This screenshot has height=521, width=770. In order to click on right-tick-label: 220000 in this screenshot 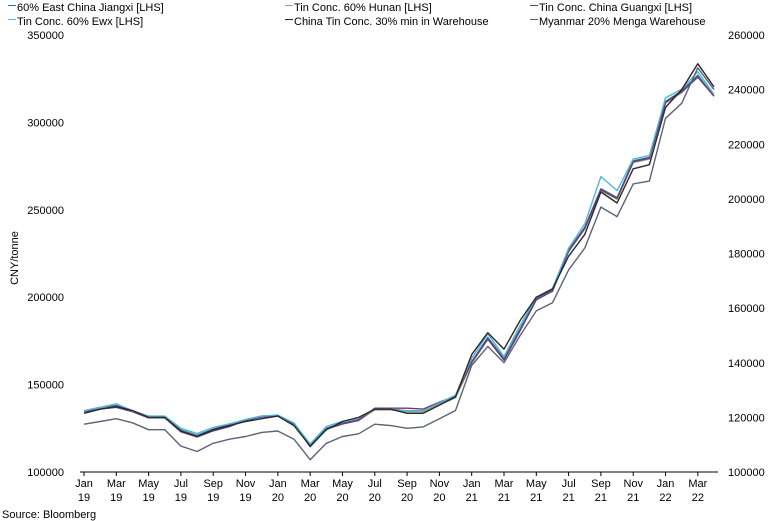, I will do `click(746, 145)`.